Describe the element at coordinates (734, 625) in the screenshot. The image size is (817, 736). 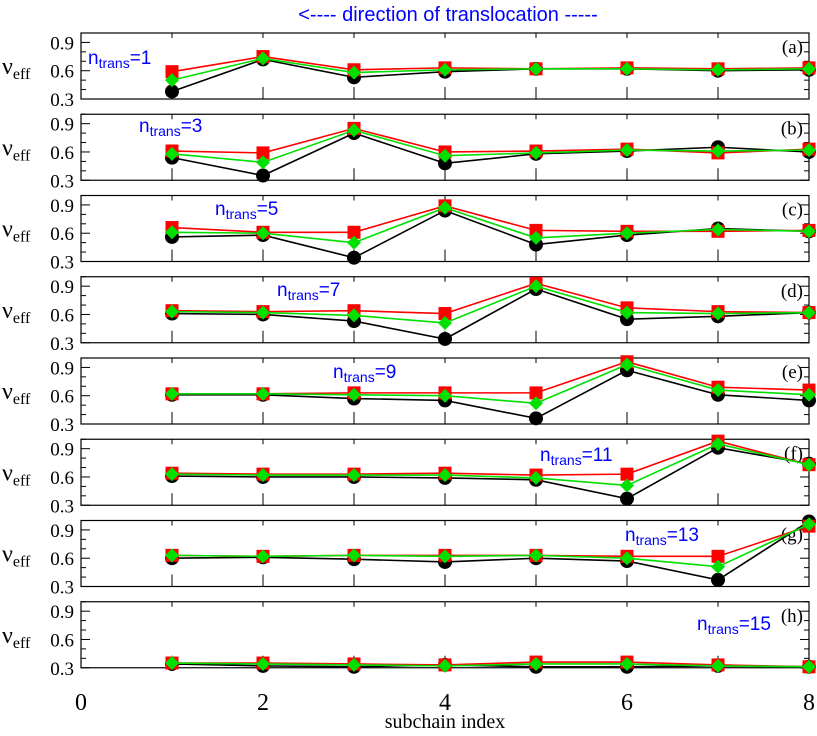
I see `ntrans-label: ntrans=15` at that location.